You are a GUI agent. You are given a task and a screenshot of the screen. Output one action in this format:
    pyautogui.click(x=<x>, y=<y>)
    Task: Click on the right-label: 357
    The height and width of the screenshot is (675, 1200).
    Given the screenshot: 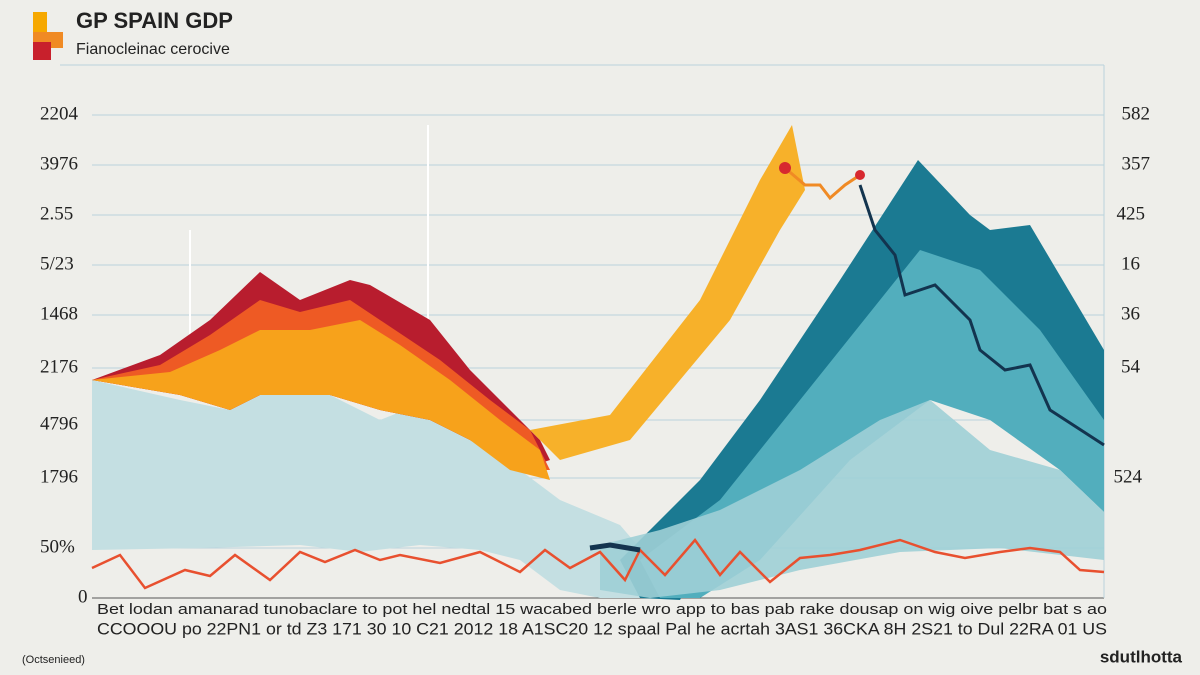 What is the action you would take?
    pyautogui.click(x=1136, y=163)
    